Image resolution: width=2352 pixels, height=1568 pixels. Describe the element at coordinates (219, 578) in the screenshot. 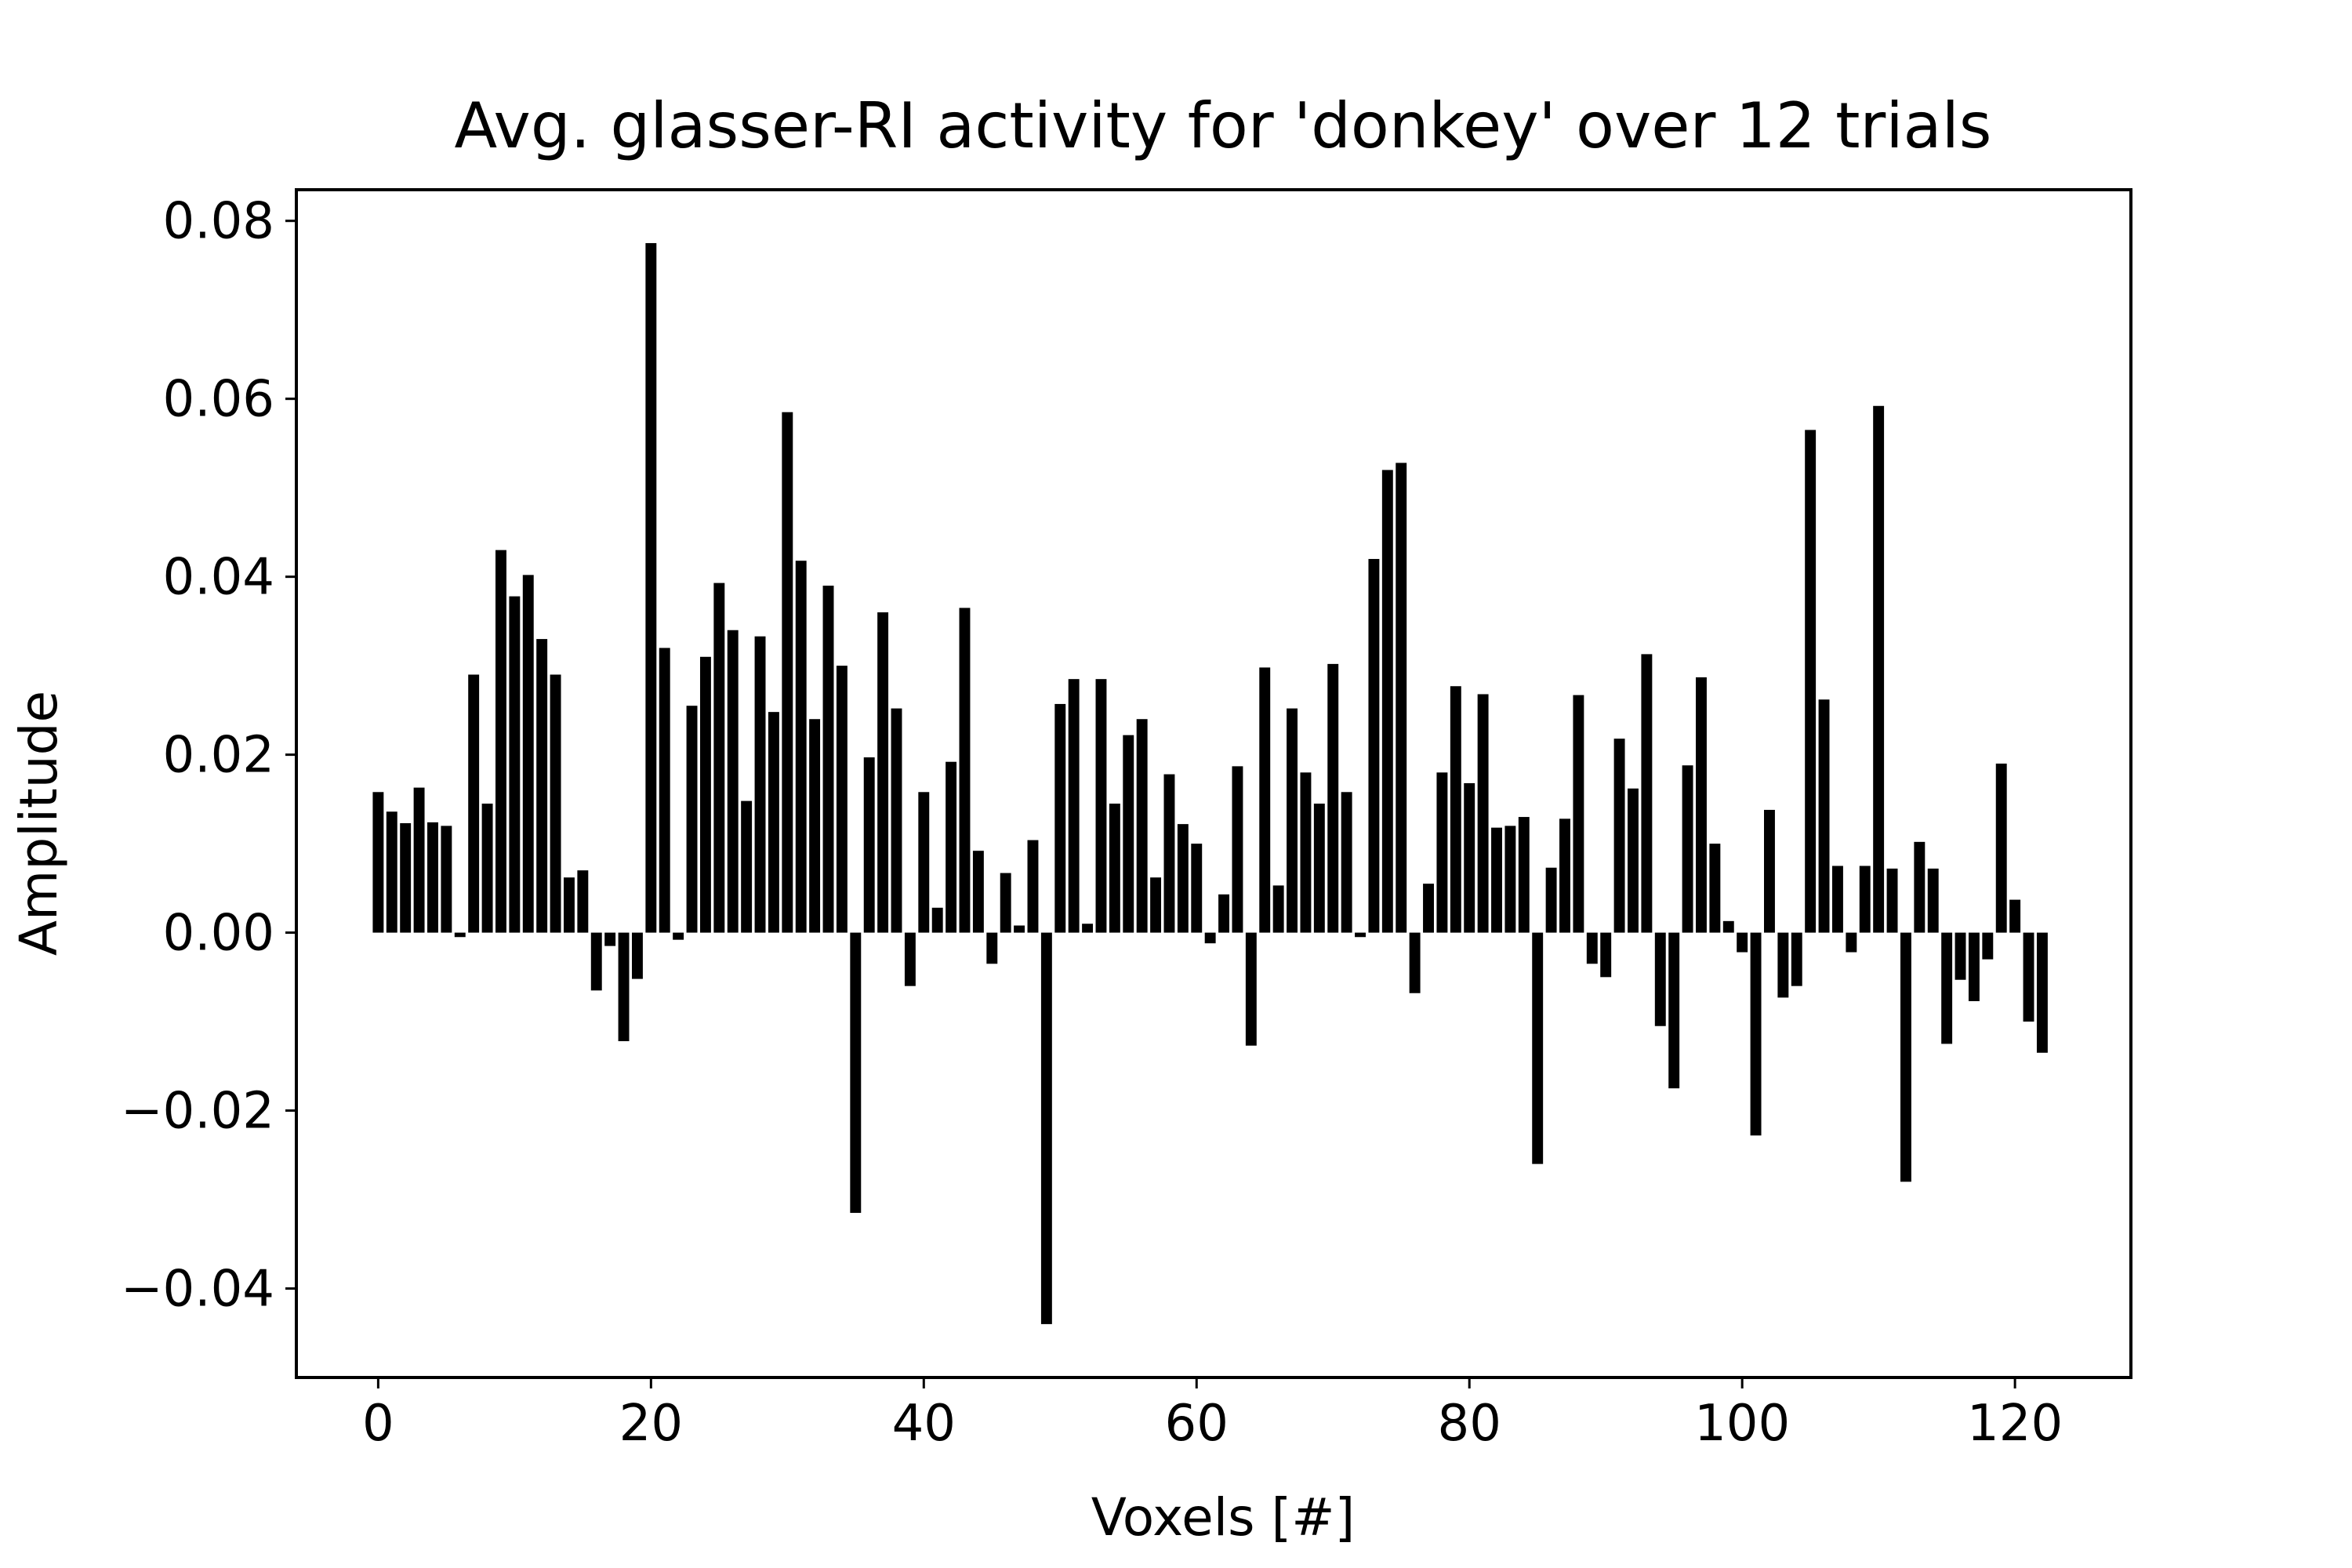

I see `y-tick-label: 0.04` at that location.